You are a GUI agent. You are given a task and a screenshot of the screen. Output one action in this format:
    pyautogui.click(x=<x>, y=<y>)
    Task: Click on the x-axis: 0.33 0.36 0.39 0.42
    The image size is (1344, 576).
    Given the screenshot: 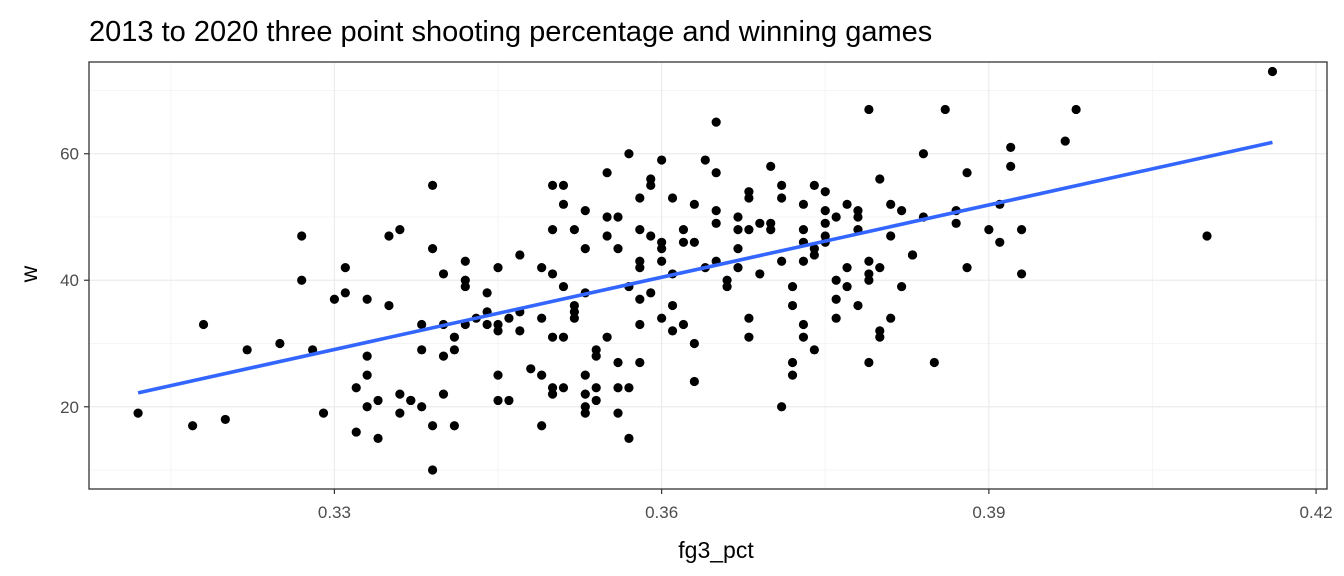 What is the action you would take?
    pyautogui.click(x=825, y=505)
    